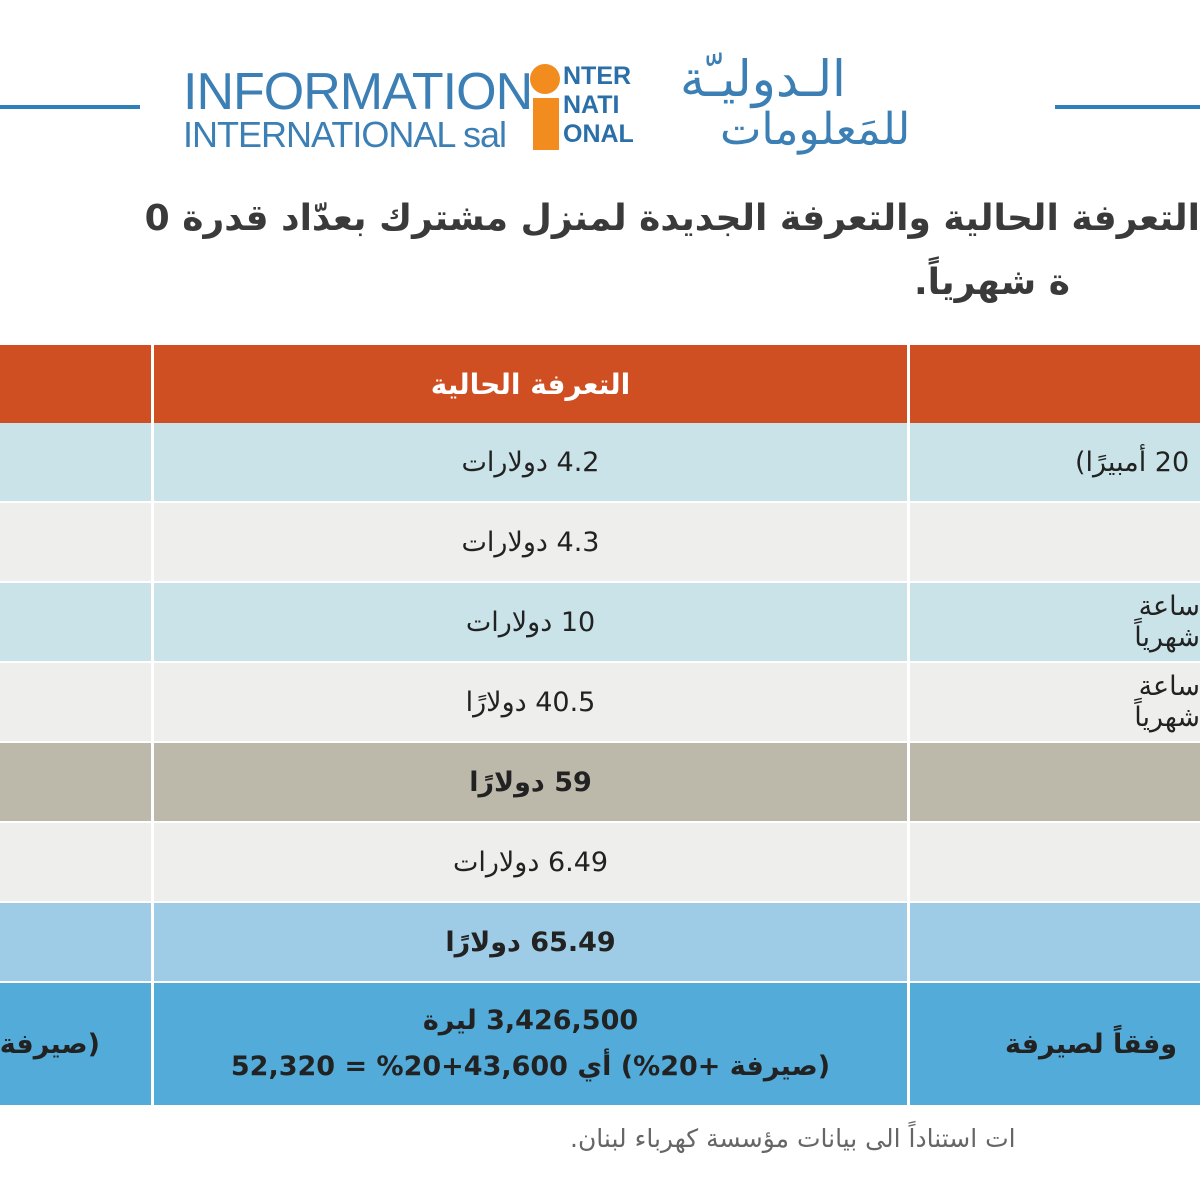  I want to click on table-row: 59 دولارًا, so click(600, 782).